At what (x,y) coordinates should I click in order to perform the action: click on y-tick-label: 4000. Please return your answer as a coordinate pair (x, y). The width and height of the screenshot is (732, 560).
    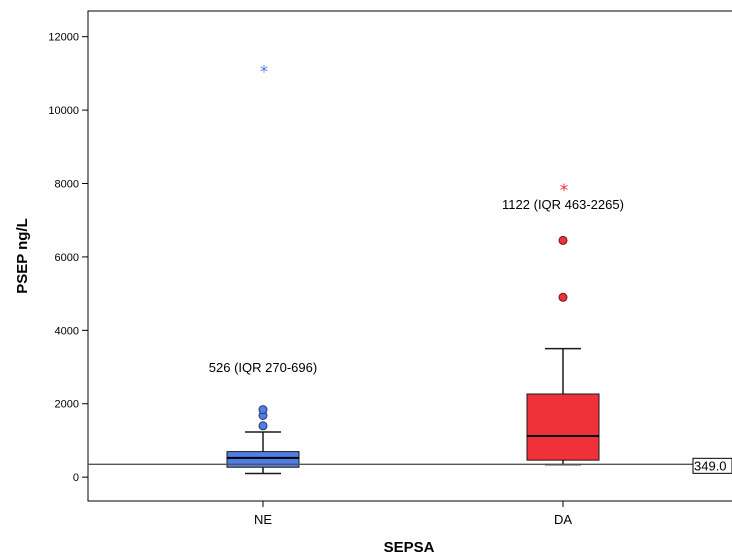
    Looking at the image, I should click on (67, 331).